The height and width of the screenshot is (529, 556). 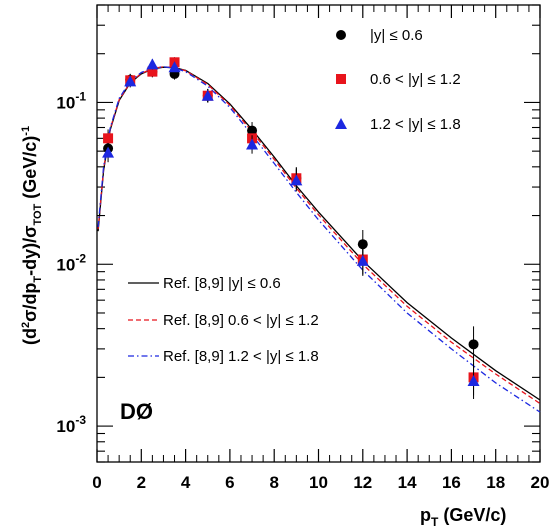 I want to click on x-tick-label: 12, so click(x=362, y=482).